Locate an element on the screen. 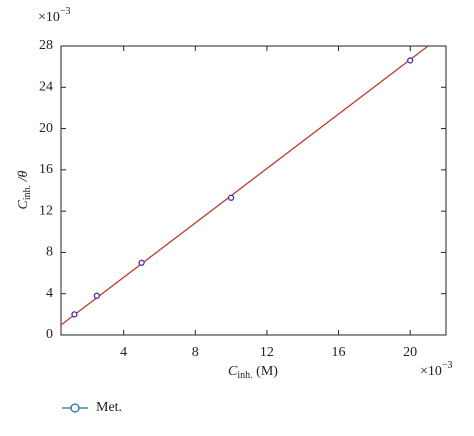 This screenshot has width=474, height=436. y-multiplier-exp: −3 is located at coordinates (65, 11).